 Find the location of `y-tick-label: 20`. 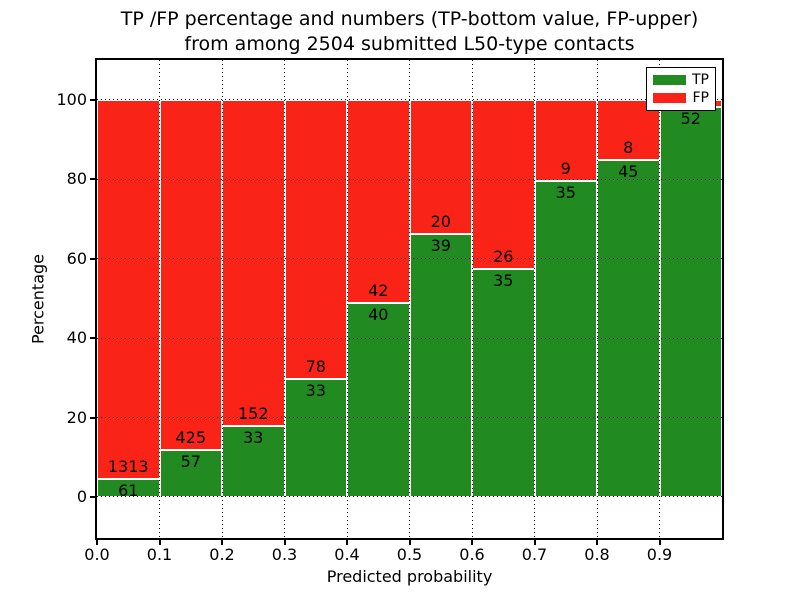

y-tick-label: 20 is located at coordinates (76, 417).